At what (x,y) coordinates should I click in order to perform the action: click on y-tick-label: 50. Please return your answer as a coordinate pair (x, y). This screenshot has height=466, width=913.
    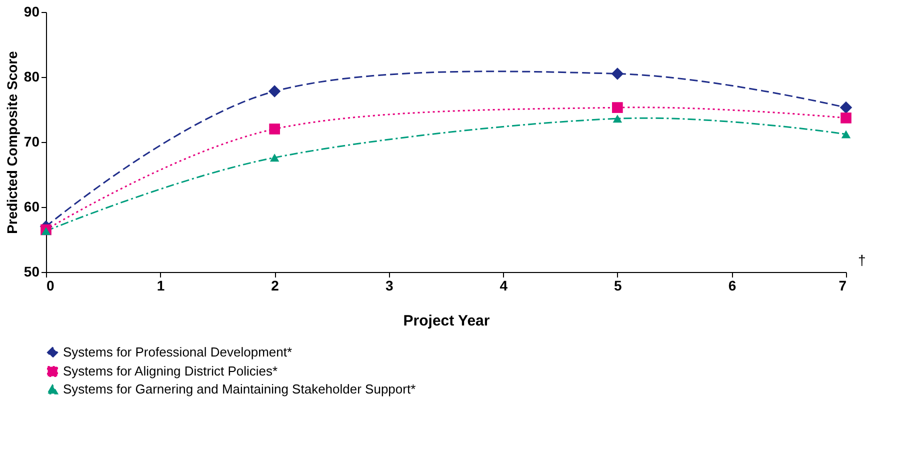
    Looking at the image, I should click on (32, 272).